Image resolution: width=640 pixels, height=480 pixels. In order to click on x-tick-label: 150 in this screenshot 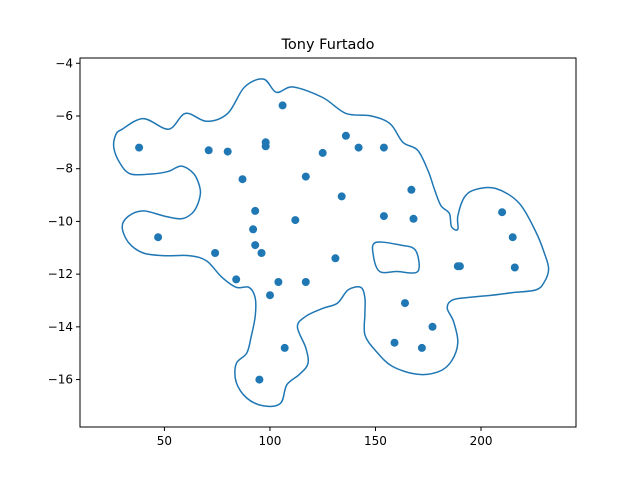, I will do `click(375, 441)`.